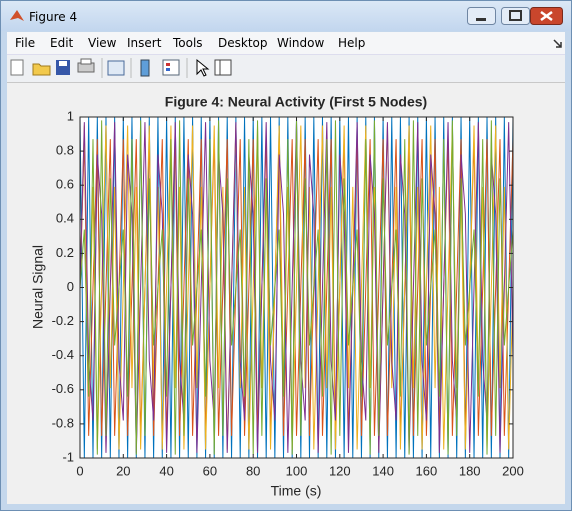  Describe the element at coordinates (63, 354) in the screenshot. I see `y-tick-label: -0.4` at that location.